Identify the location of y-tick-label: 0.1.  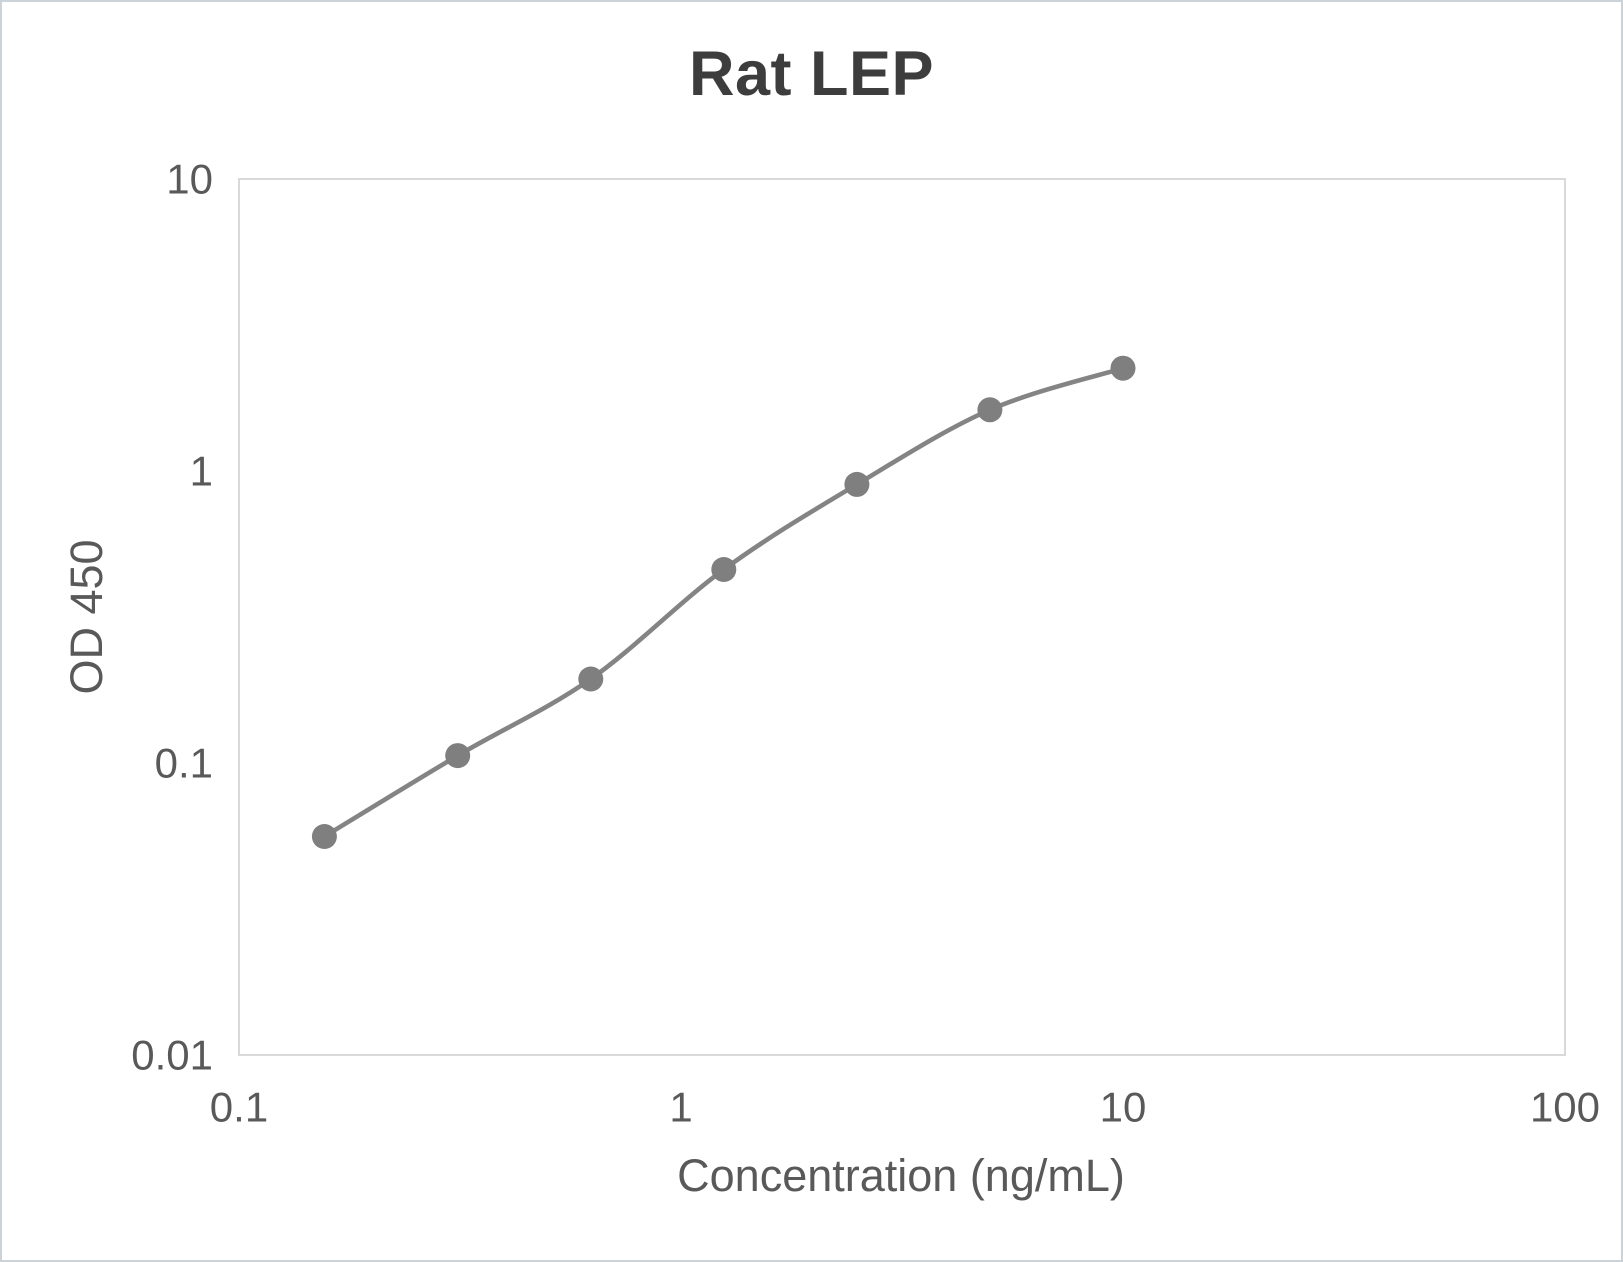
(184, 763).